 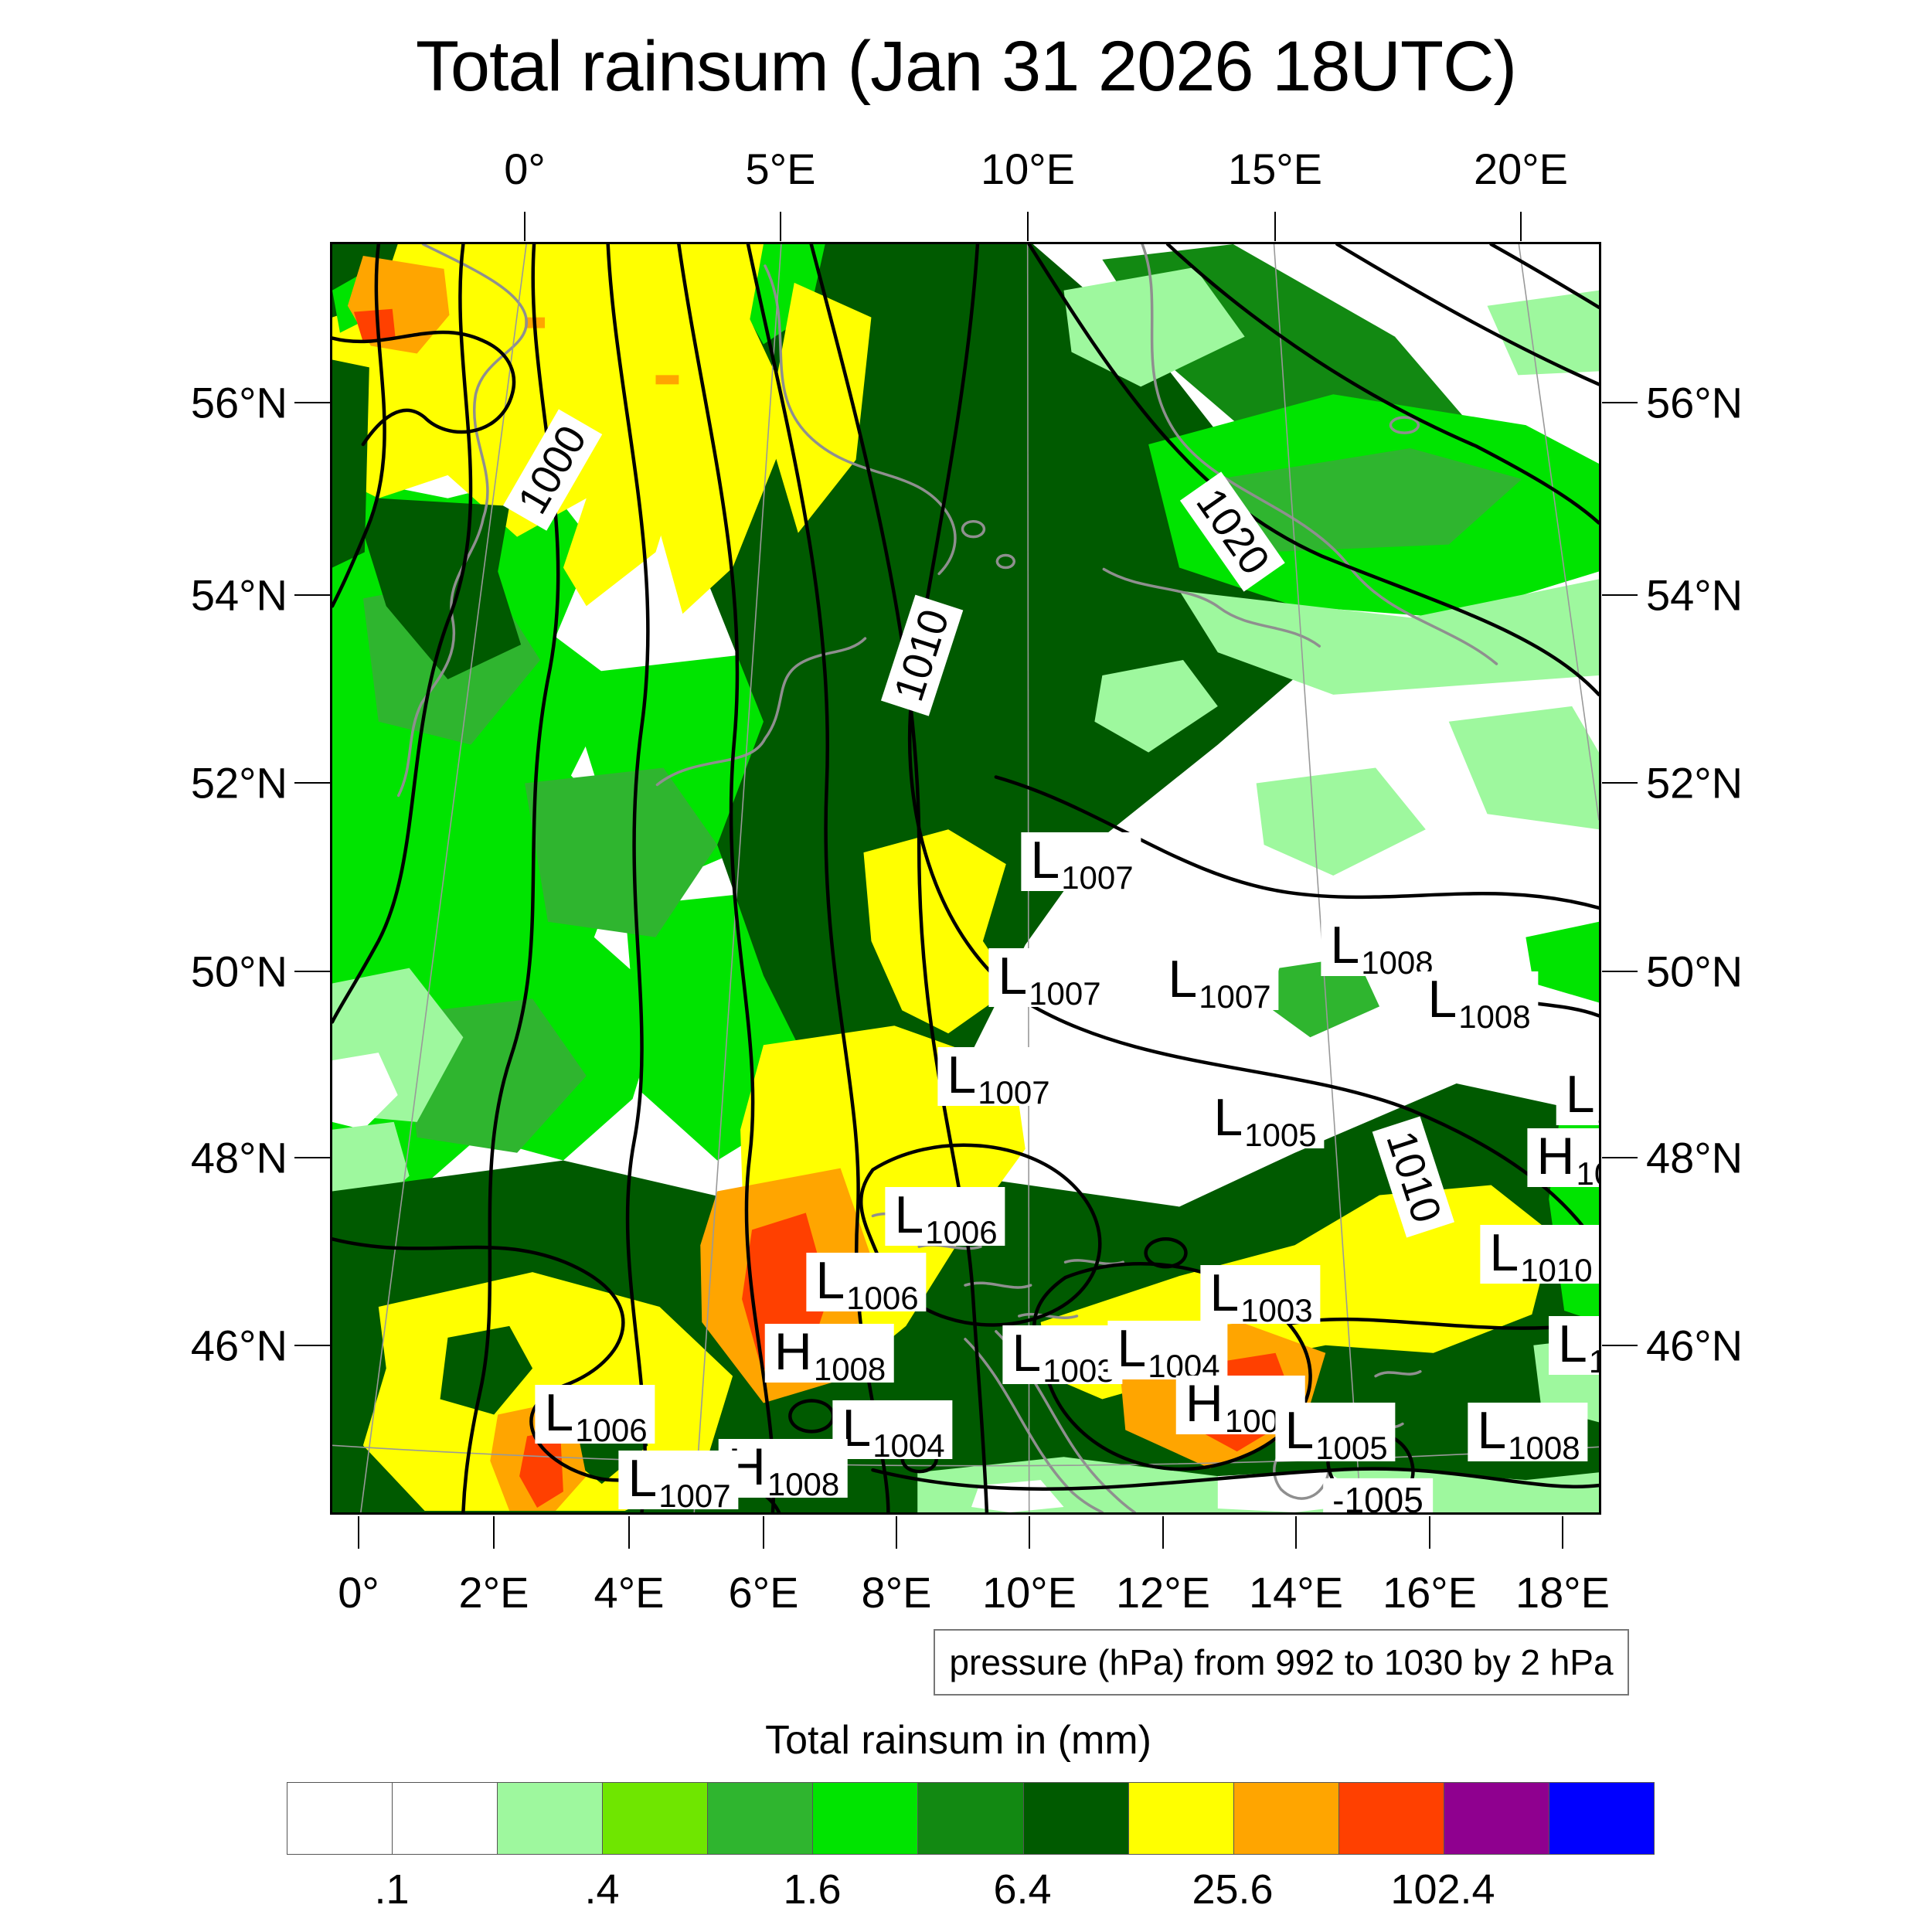 I want to click on y-axis-left-label: 50°N, so click(x=239, y=971).